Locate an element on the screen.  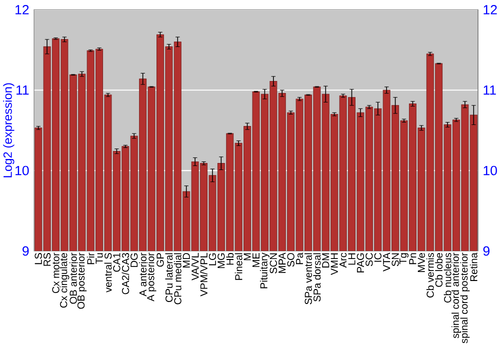
x-tick-label: Cx motor is located at coordinates (56, 273).